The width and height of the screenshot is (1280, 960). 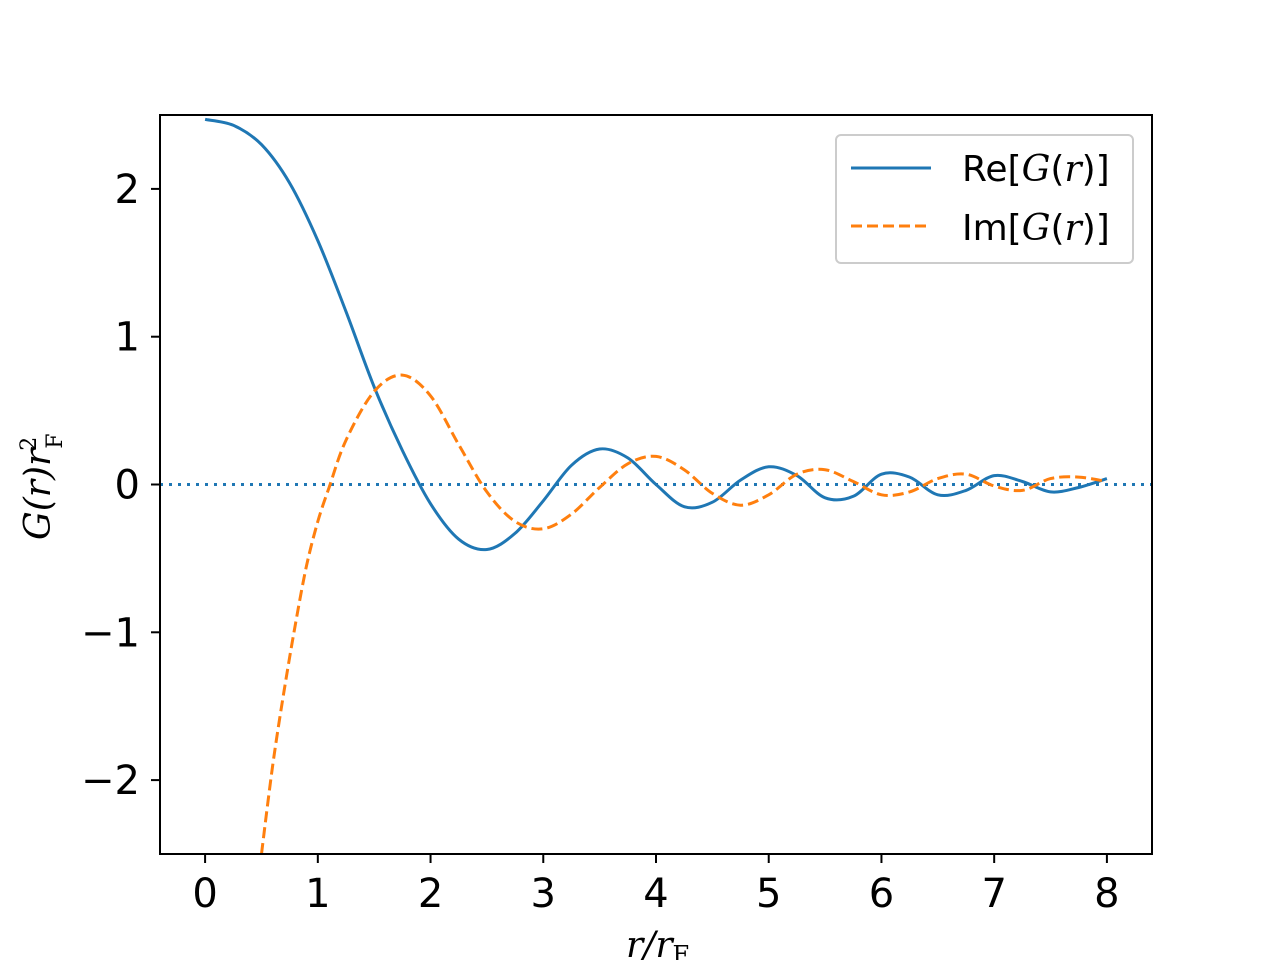 I want to click on x-tick-label: 8, so click(x=1106, y=894).